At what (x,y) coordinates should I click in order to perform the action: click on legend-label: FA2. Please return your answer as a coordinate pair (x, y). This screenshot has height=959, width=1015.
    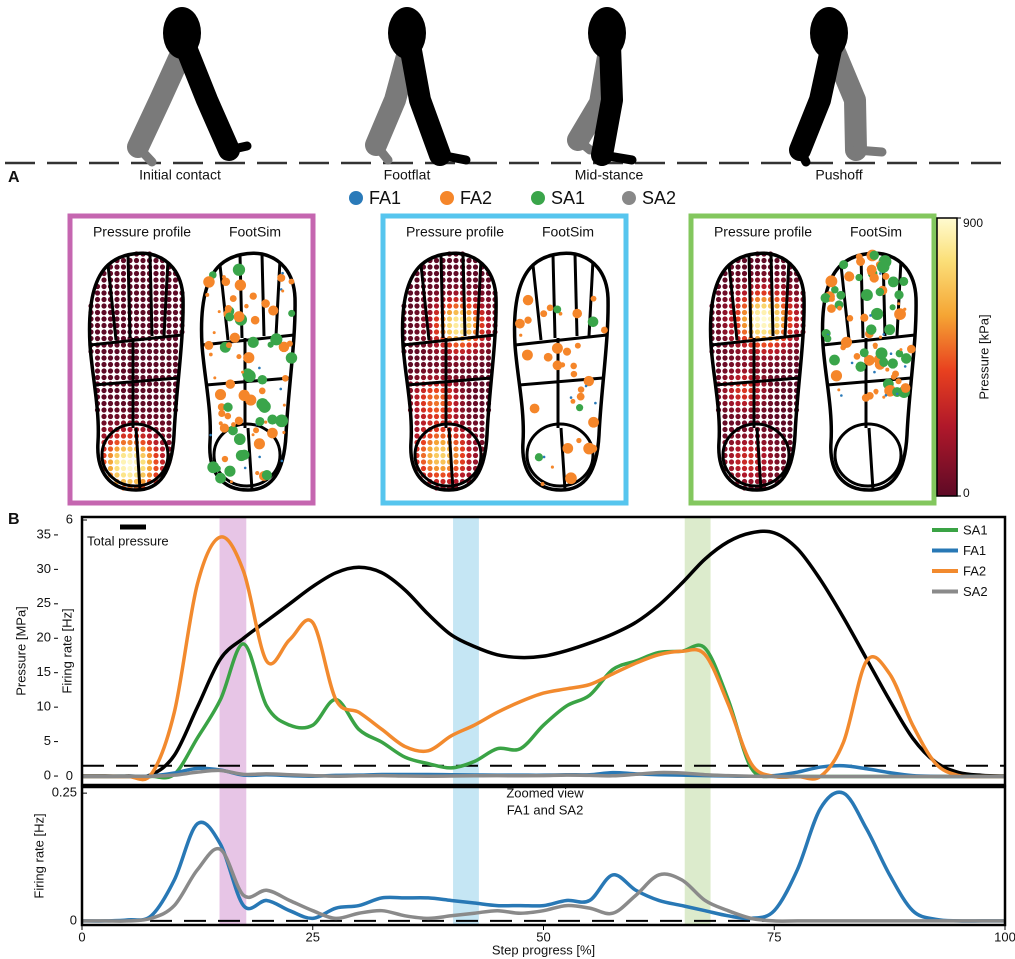
    Looking at the image, I should click on (476, 198).